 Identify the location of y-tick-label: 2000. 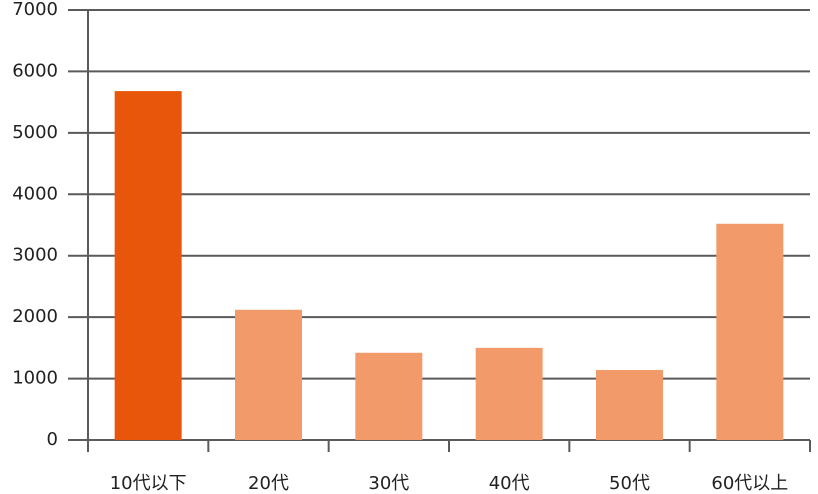
(35, 316).